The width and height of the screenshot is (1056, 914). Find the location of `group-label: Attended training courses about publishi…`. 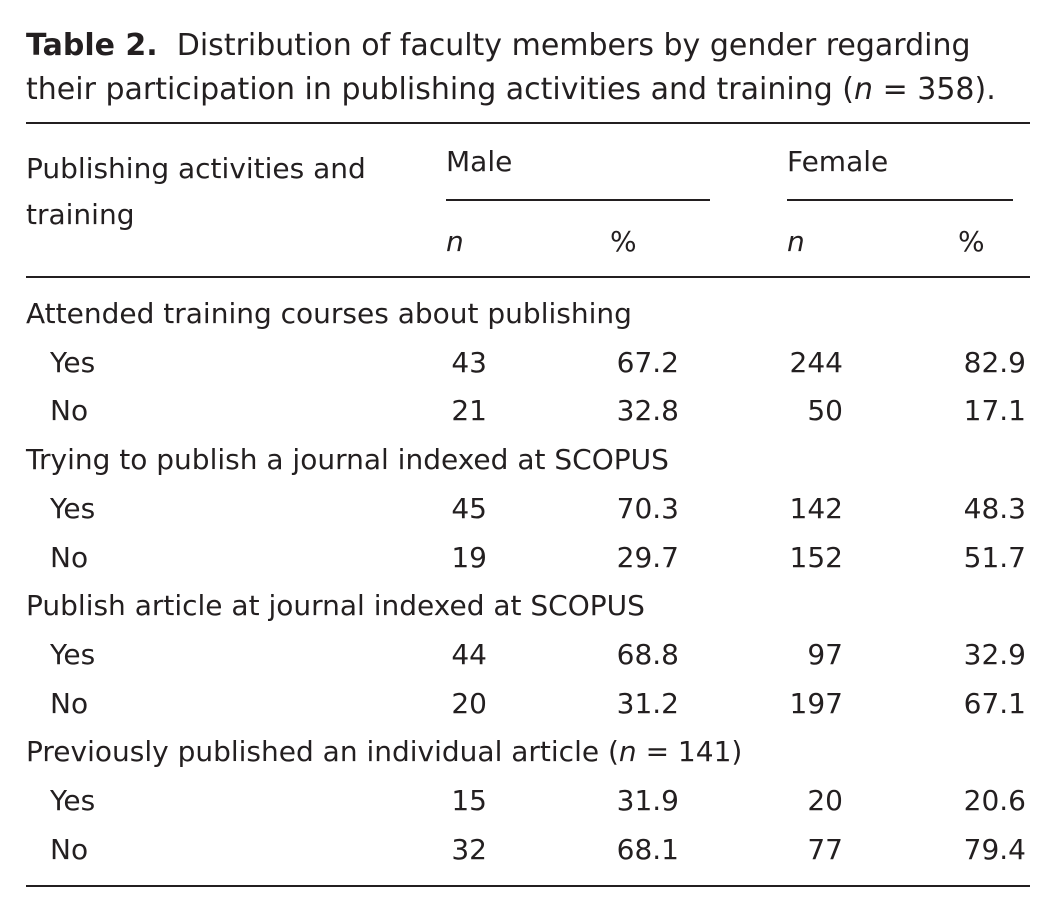

group-label: Attended training courses about publishi… is located at coordinates (329, 314).